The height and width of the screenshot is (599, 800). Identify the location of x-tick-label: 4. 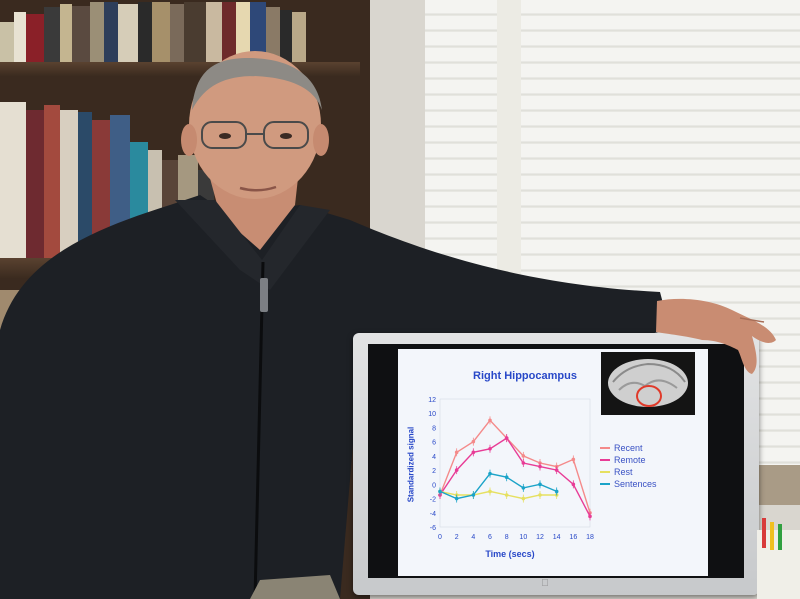
(473, 537).